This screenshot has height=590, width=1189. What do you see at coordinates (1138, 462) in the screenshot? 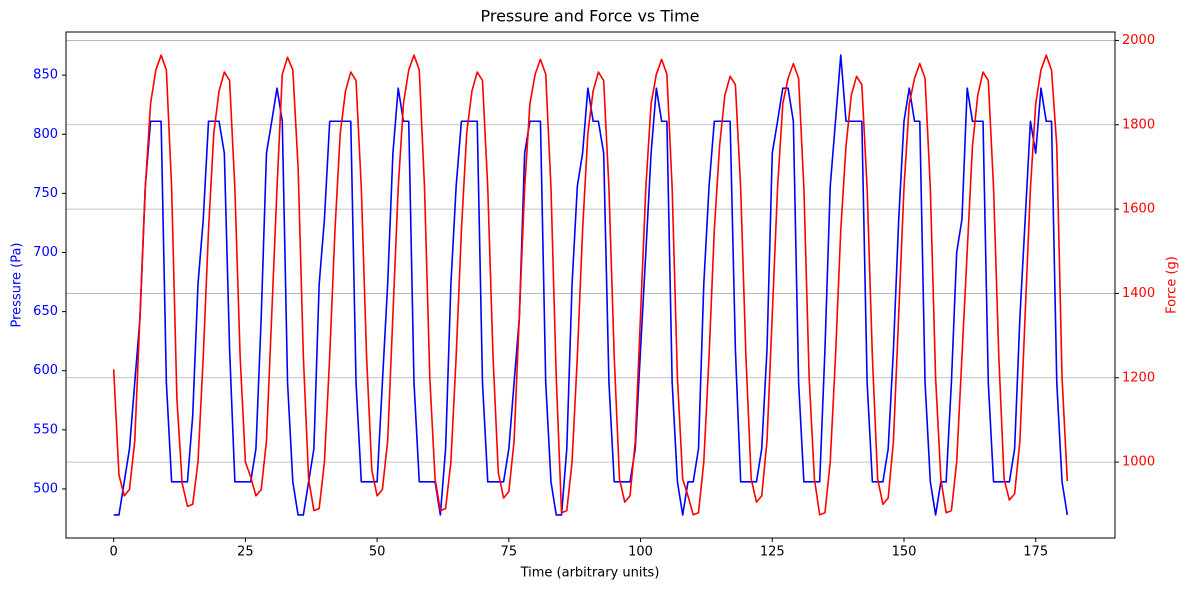
I see `y2-tick-label: 1000` at bounding box center [1138, 462].